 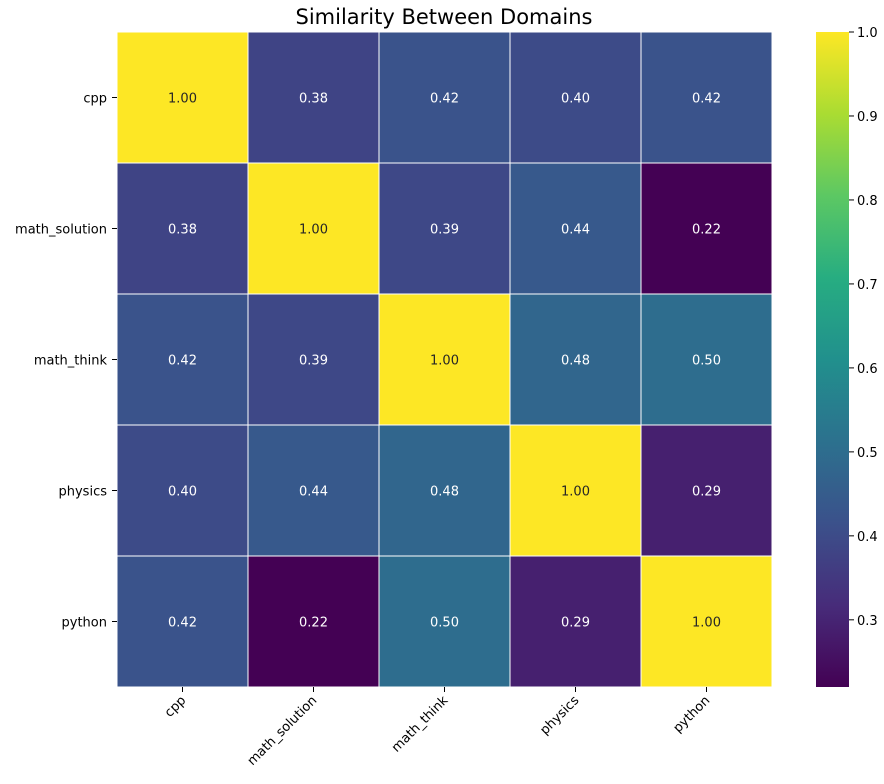 I want to click on heatmap-cell-cpp-math_think, so click(x=444, y=97).